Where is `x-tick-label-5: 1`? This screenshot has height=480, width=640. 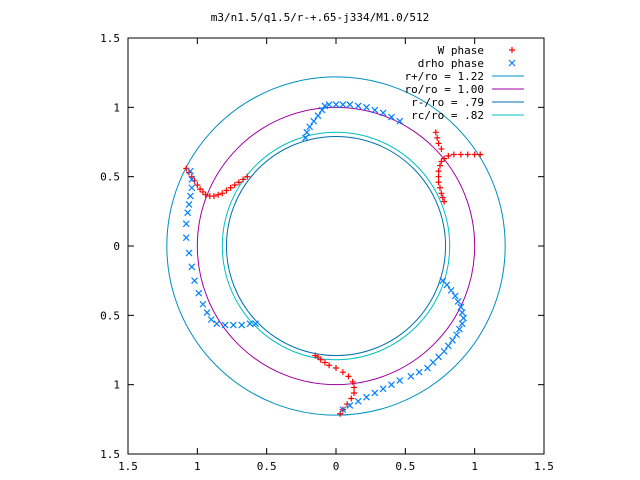
x-tick-label-5: 1 is located at coordinates (474, 466).